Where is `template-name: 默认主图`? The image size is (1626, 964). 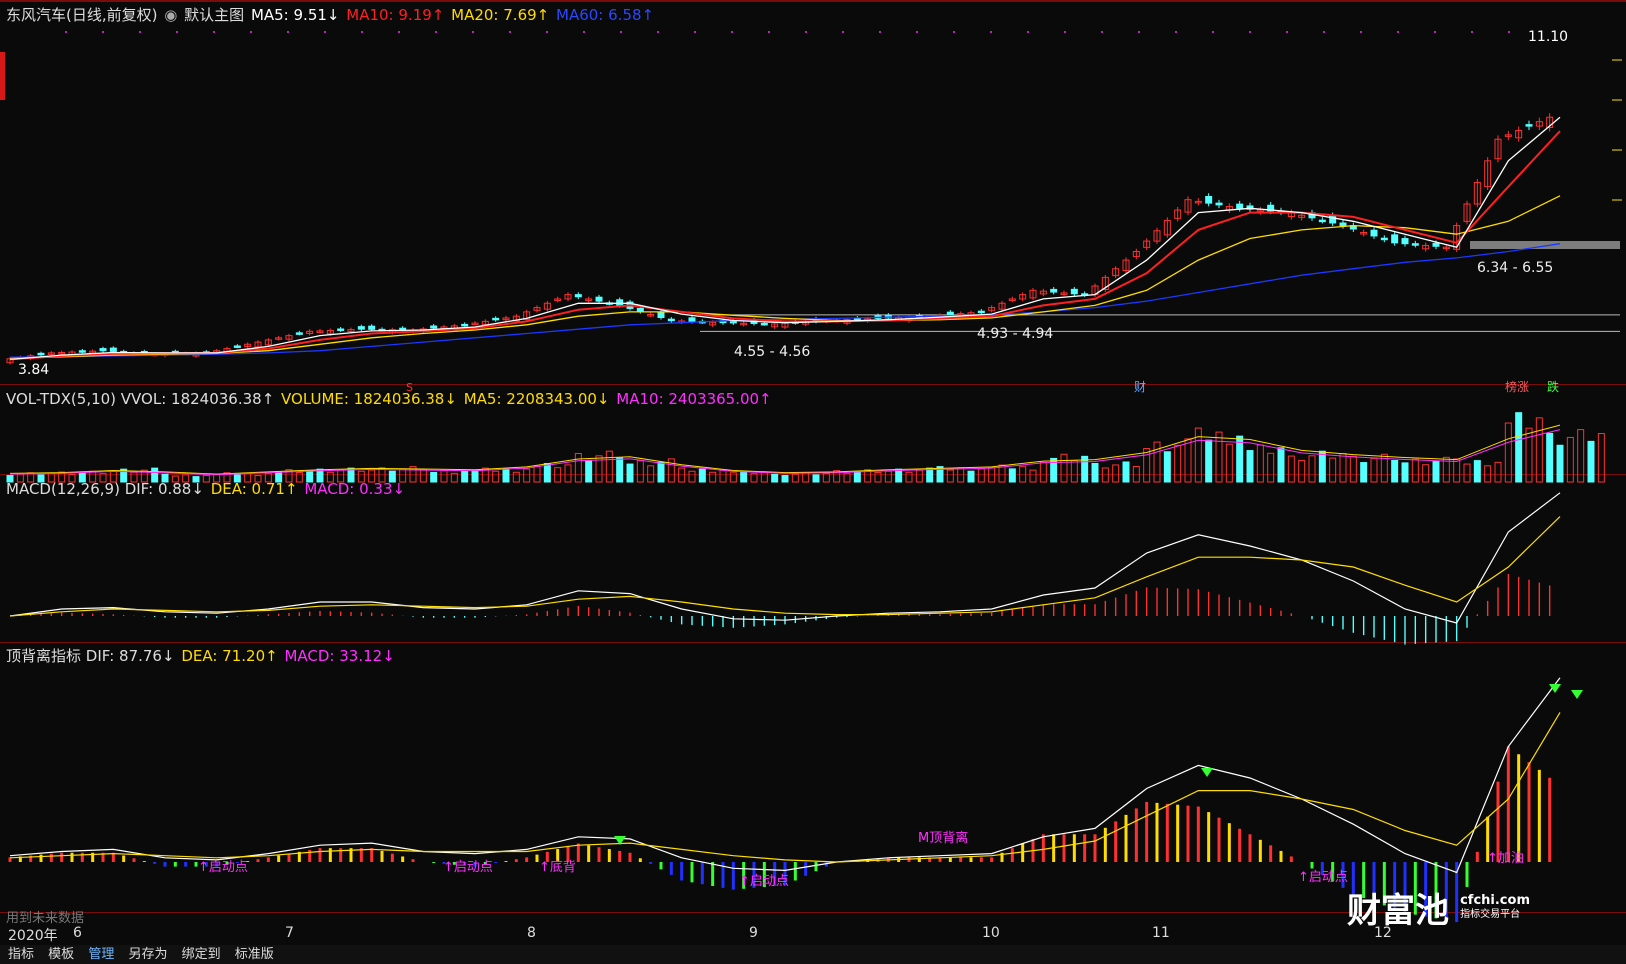 template-name: 默认主图 is located at coordinates (214, 15).